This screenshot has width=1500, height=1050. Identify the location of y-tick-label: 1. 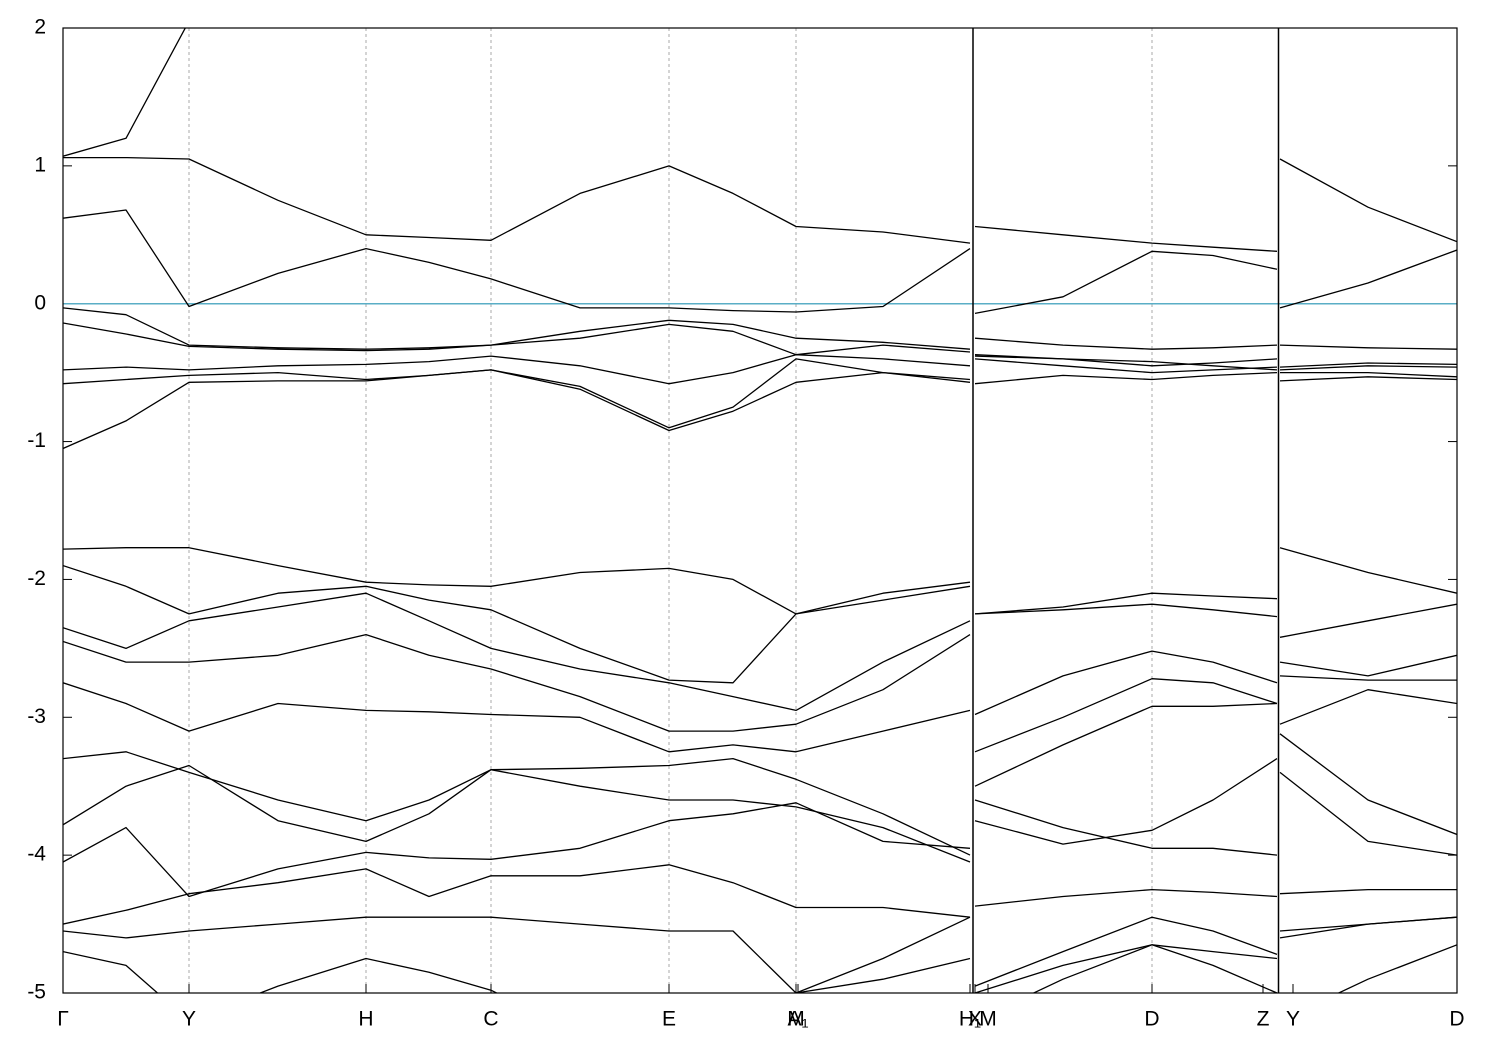
(40, 164).